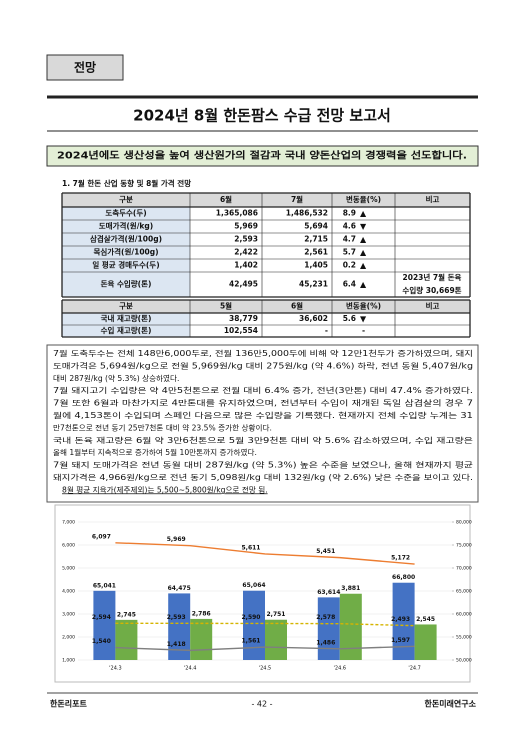 Image resolution: width=523 pixels, height=739 pixels. What do you see at coordinates (251, 617) in the screenshot?
I see `data-label: 2,590` at bounding box center [251, 617].